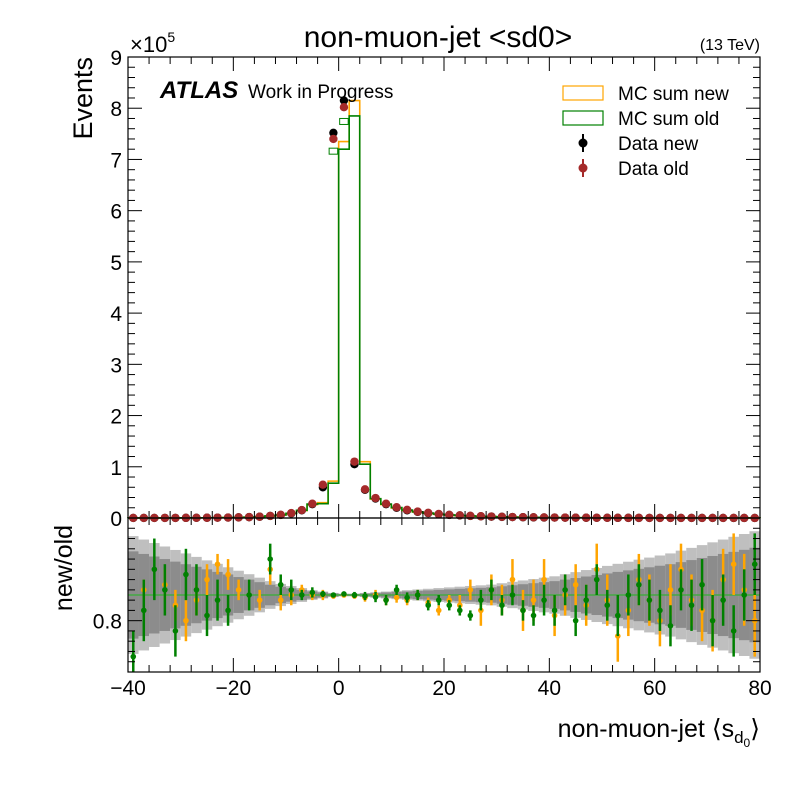 The width and height of the screenshot is (800, 800). I want to click on energy-label: (13 TeV), so click(730, 45).